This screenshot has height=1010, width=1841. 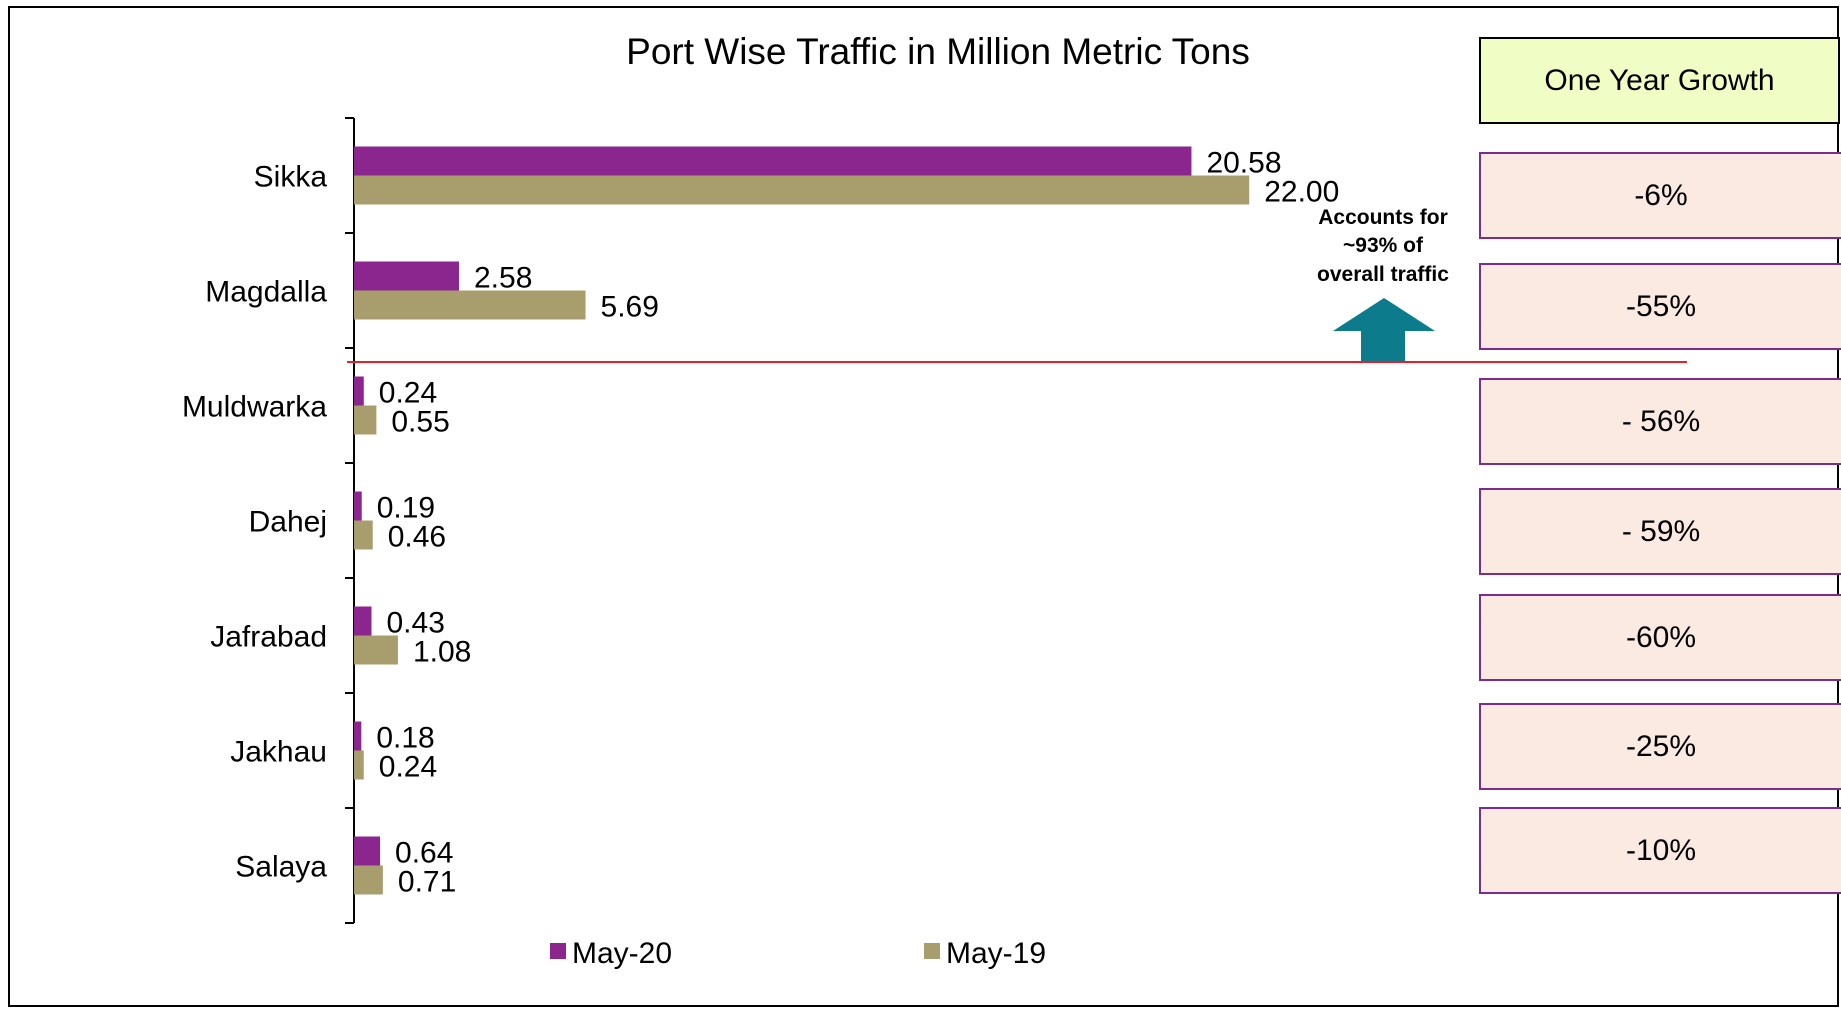 What do you see at coordinates (442, 652) in the screenshot?
I see `data-label: 1.08` at bounding box center [442, 652].